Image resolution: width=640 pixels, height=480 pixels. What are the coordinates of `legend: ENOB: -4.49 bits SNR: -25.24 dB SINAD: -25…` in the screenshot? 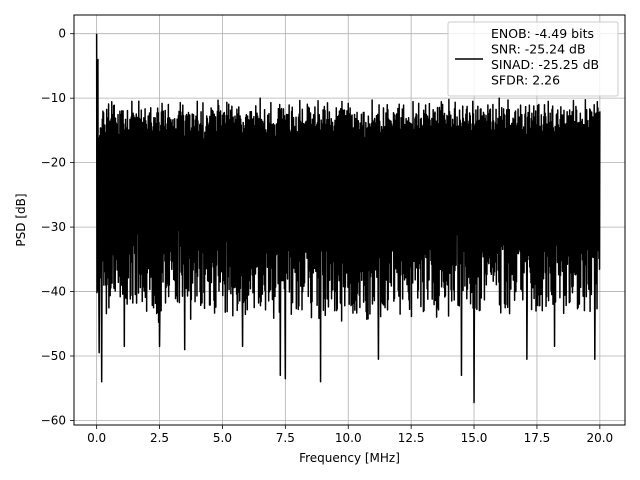 It's located at (533, 59).